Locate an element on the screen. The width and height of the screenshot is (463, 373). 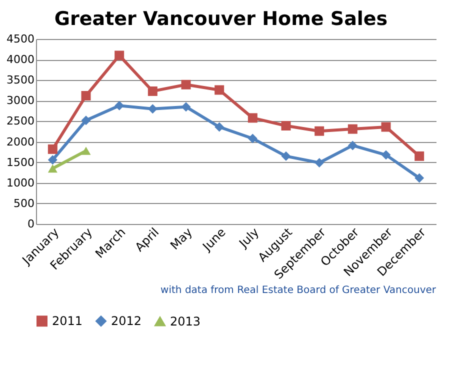
y-tick-label: 1500 is located at coordinates (20, 162).